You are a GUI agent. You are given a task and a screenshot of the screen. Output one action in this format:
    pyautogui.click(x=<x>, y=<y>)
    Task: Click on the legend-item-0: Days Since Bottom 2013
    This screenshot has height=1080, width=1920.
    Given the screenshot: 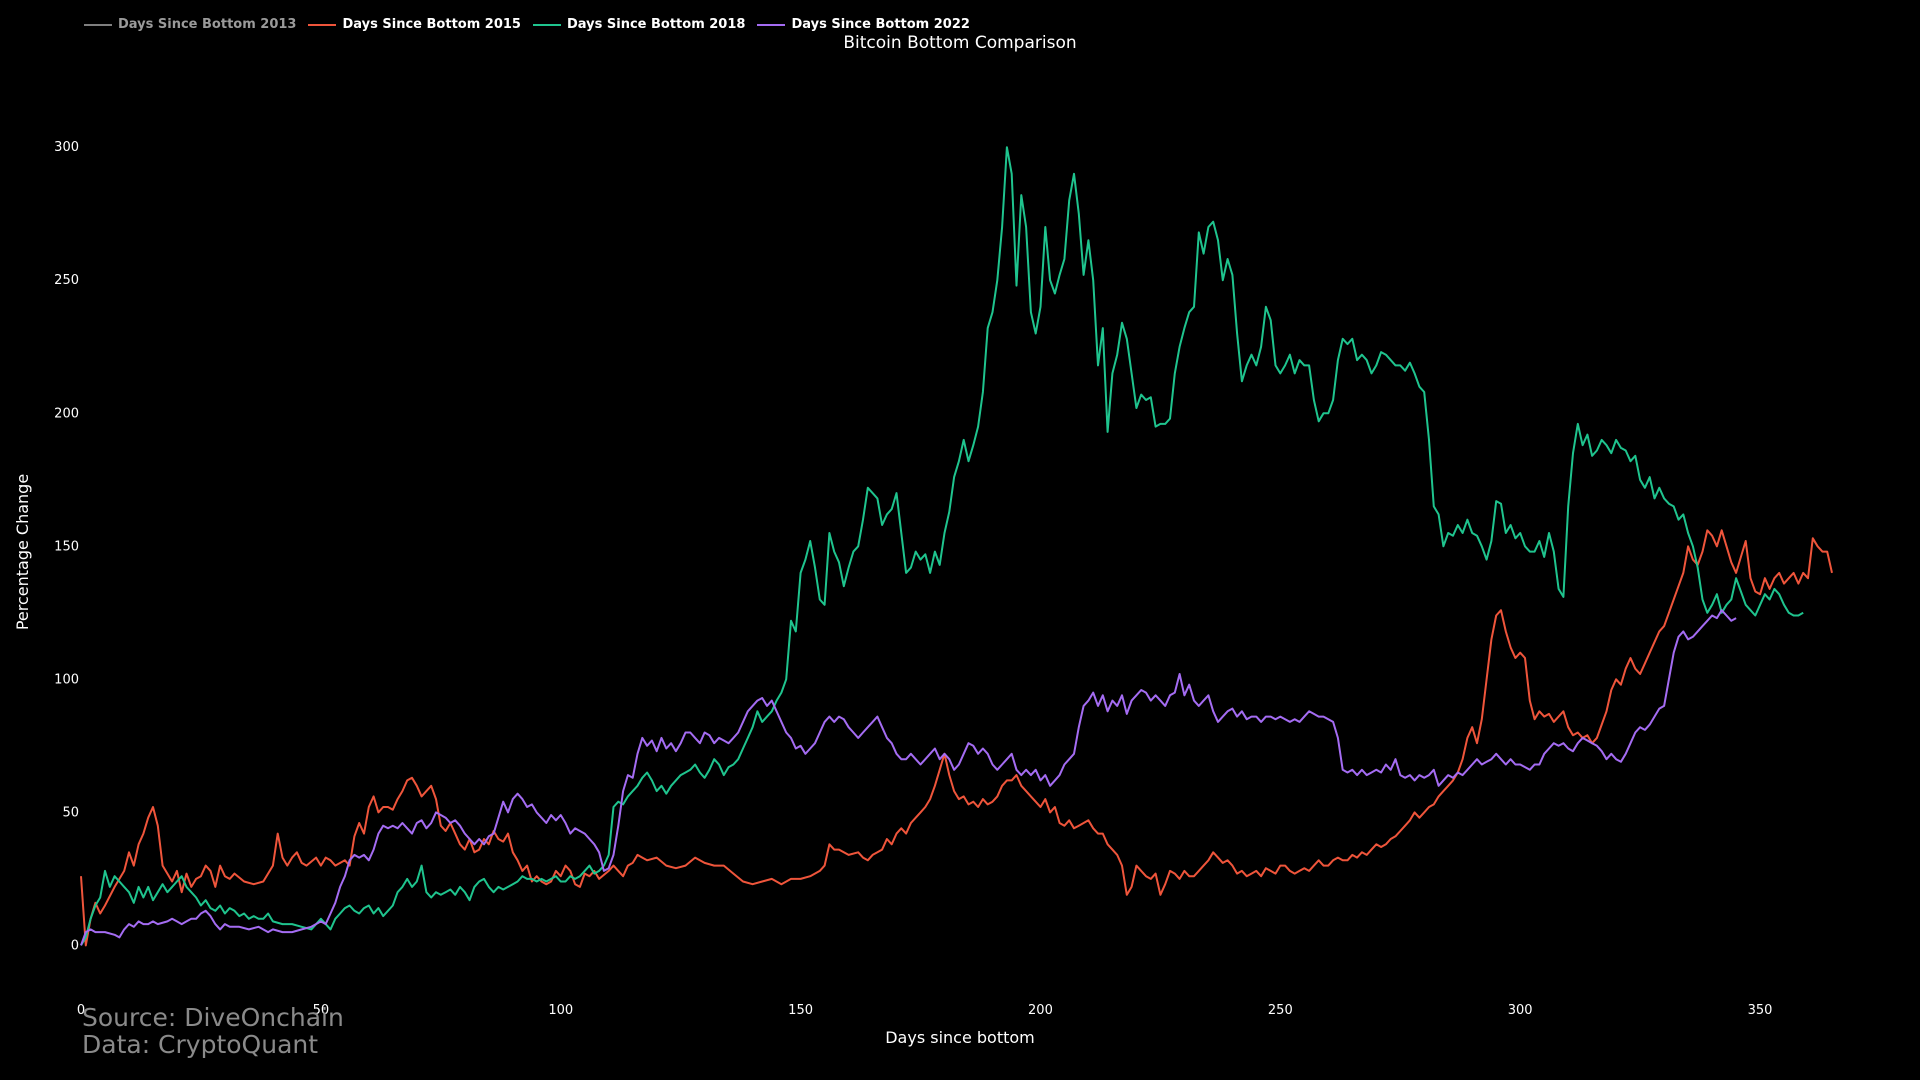 What is the action you would take?
    pyautogui.click(x=190, y=24)
    